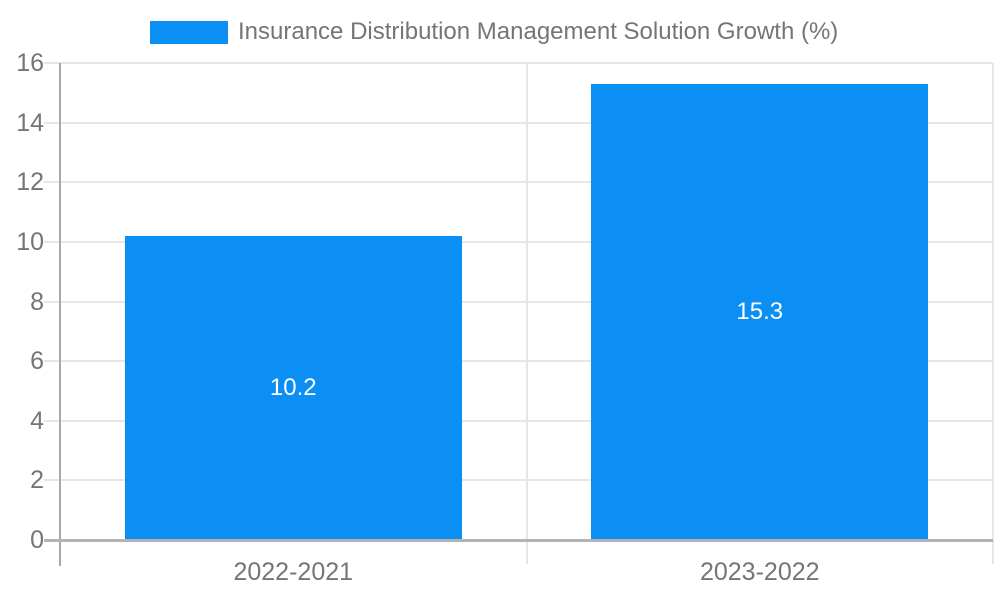 The width and height of the screenshot is (1000, 600). Describe the element at coordinates (518, 540) in the screenshot. I see `x-axis-line` at that location.